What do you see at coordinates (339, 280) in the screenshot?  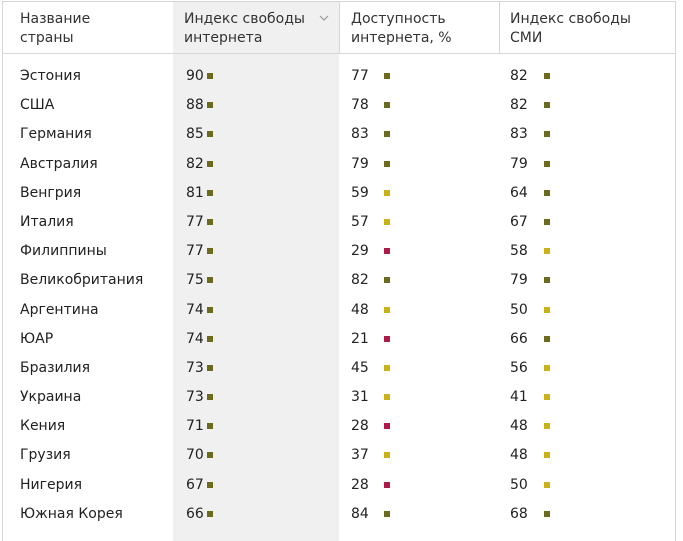 I see `table-row: Великобритания 75 82 79` at bounding box center [339, 280].